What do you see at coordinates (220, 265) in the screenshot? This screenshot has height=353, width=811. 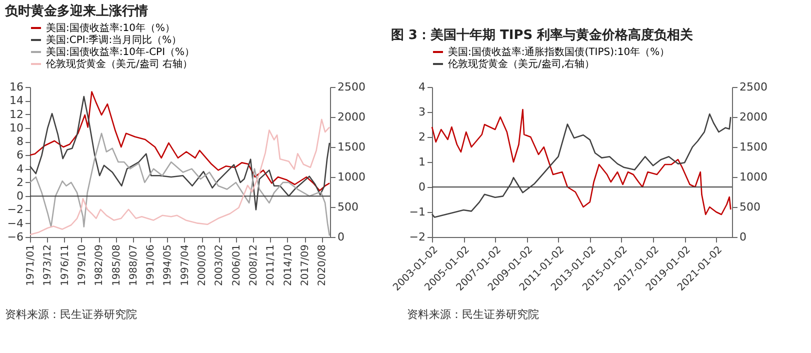 I see `x-tick-label: 2003/02` at bounding box center [220, 265].